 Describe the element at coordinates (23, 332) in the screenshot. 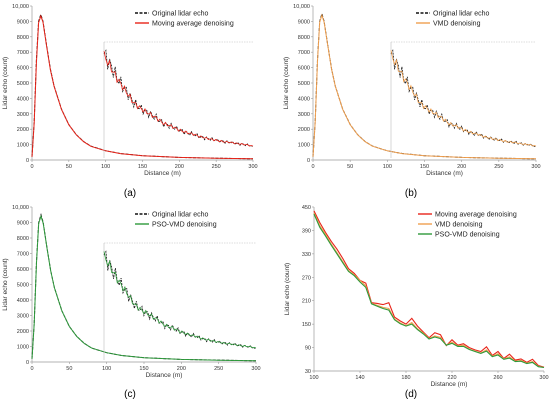

I see `y-tick-label: 2000` at that location.